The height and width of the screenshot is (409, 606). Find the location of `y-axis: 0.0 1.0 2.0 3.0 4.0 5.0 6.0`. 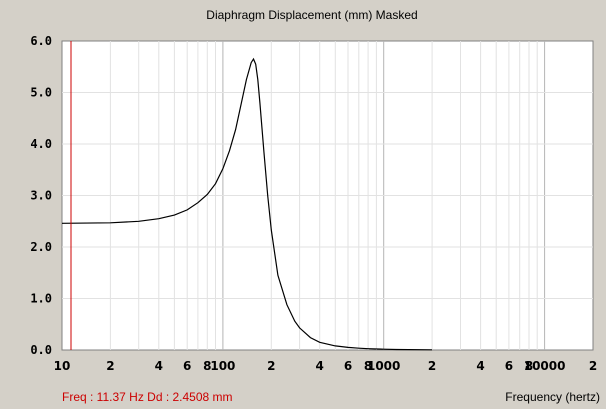

y-axis: 0.0 1.0 2.0 3.0 4.0 5.0 6.0 is located at coordinates (41, 195).